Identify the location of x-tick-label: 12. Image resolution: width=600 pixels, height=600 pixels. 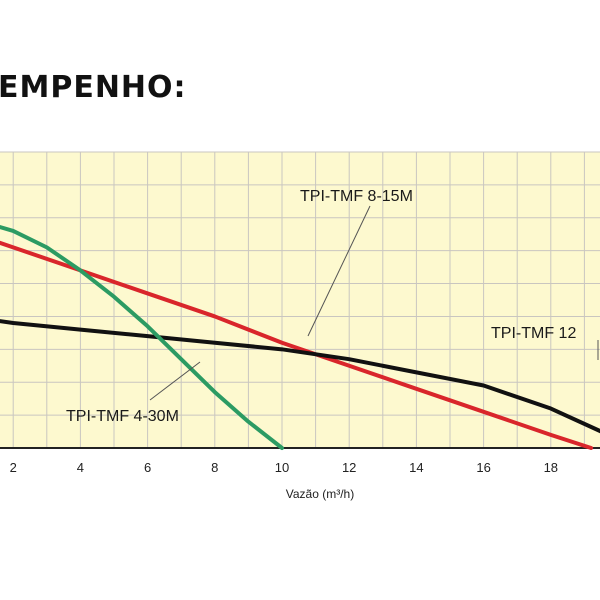
(349, 467).